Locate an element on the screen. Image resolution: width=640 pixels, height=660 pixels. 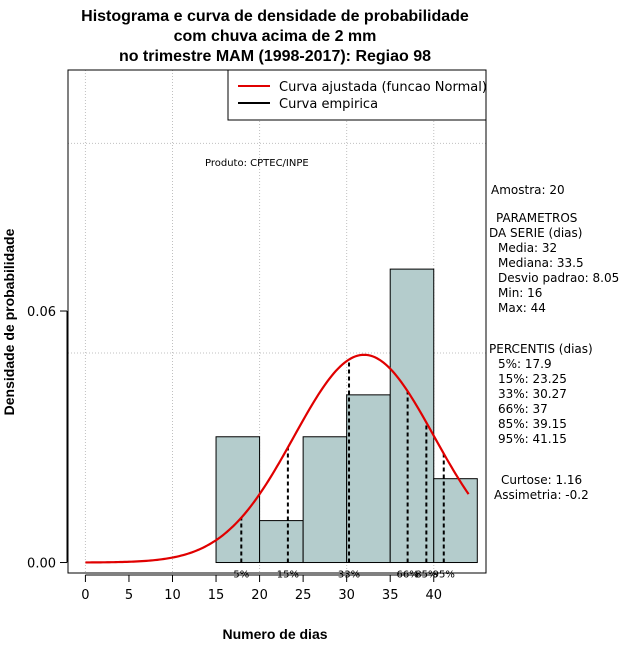
stat-min: Min: 16 is located at coordinates (520, 293).